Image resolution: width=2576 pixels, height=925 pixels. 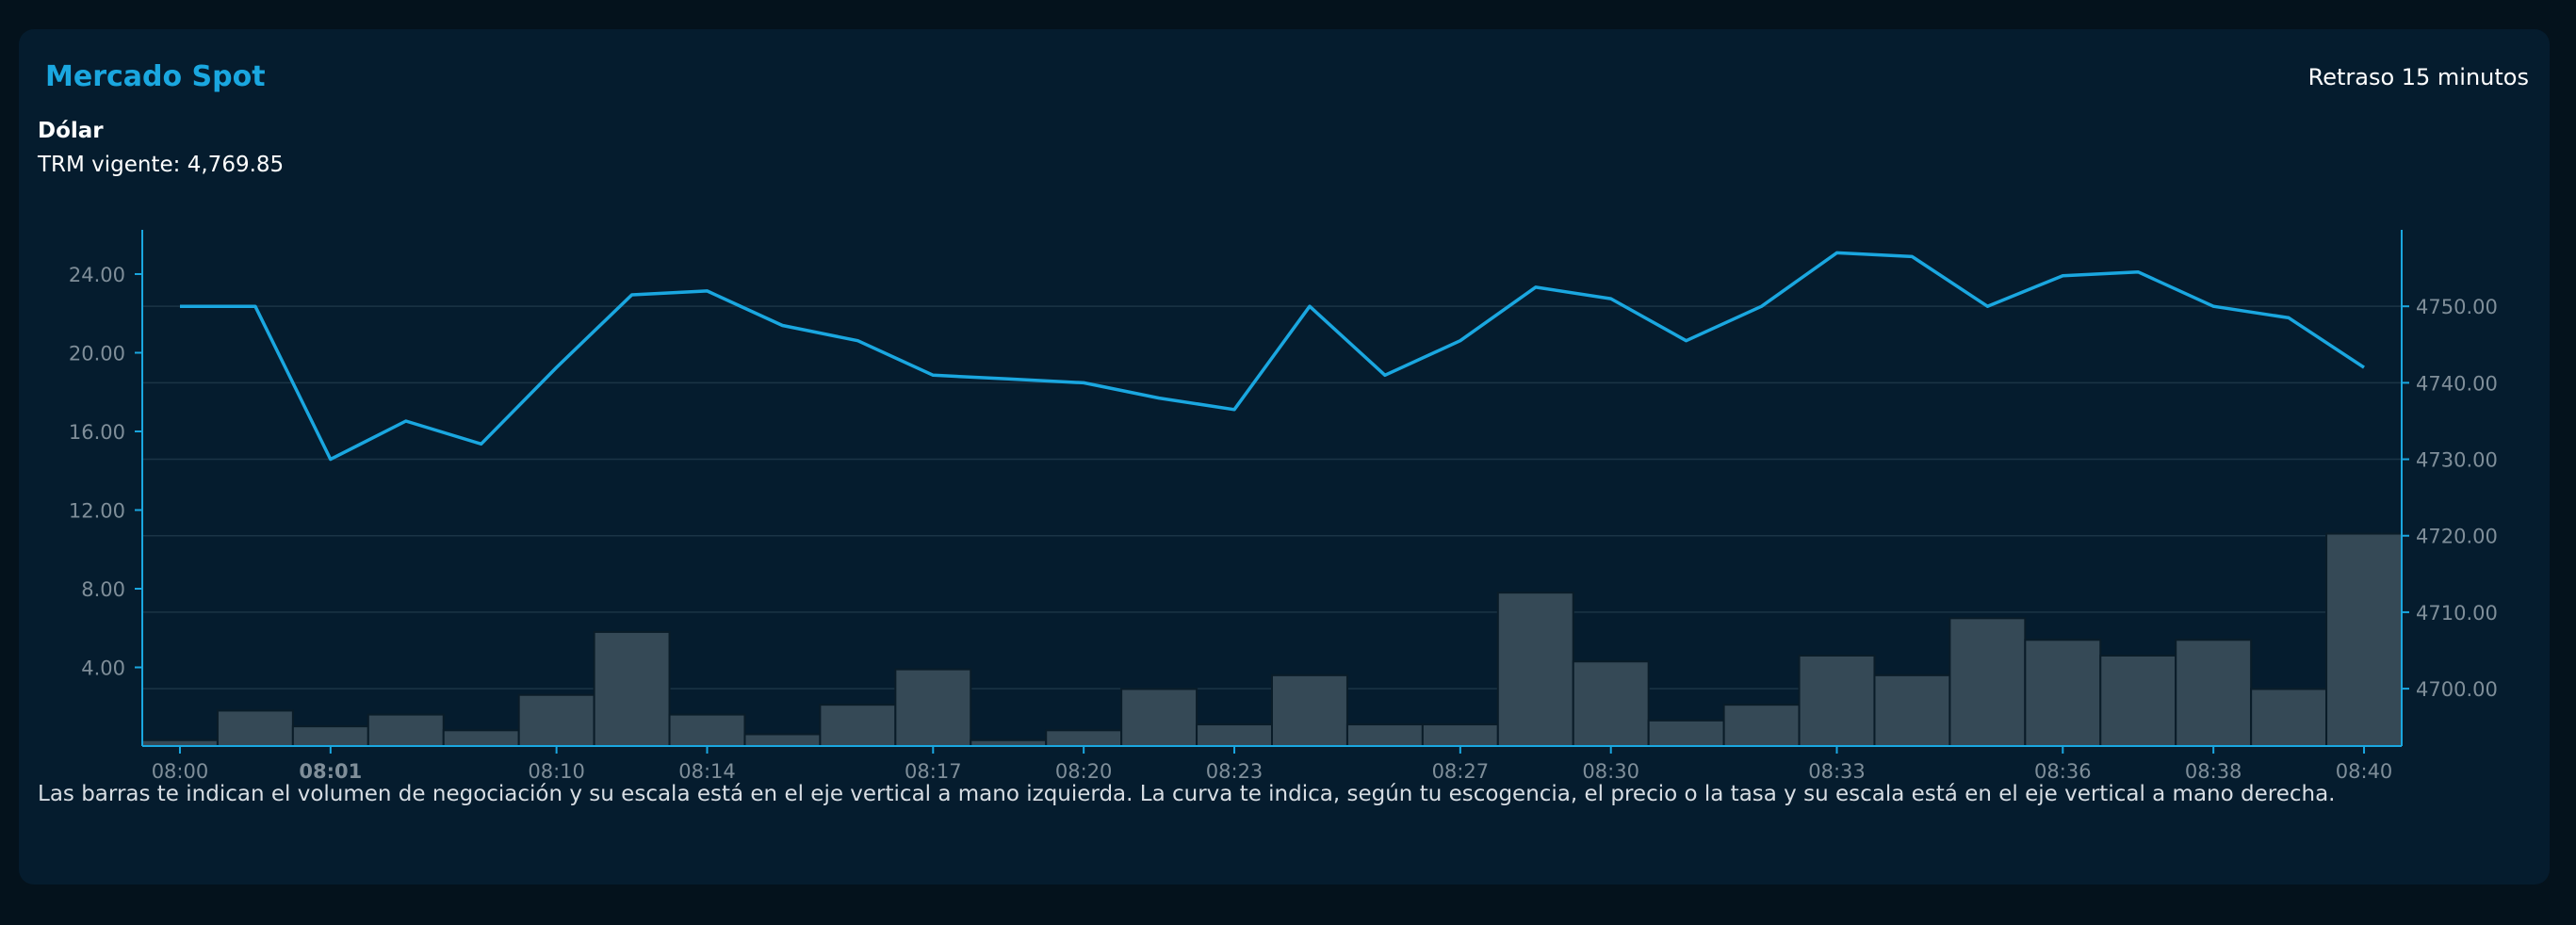 What do you see at coordinates (2364, 771) in the screenshot?
I see `x-tick-label: 08:40` at bounding box center [2364, 771].